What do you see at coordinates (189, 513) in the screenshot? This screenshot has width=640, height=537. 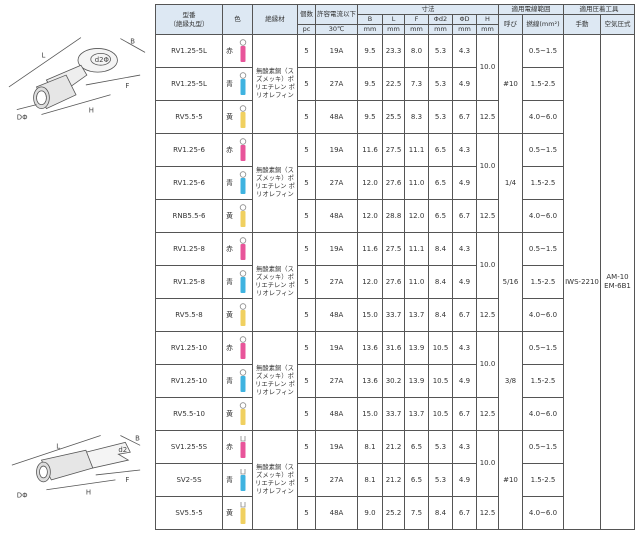 I see `model-number: SV5.5-5` at bounding box center [189, 513].